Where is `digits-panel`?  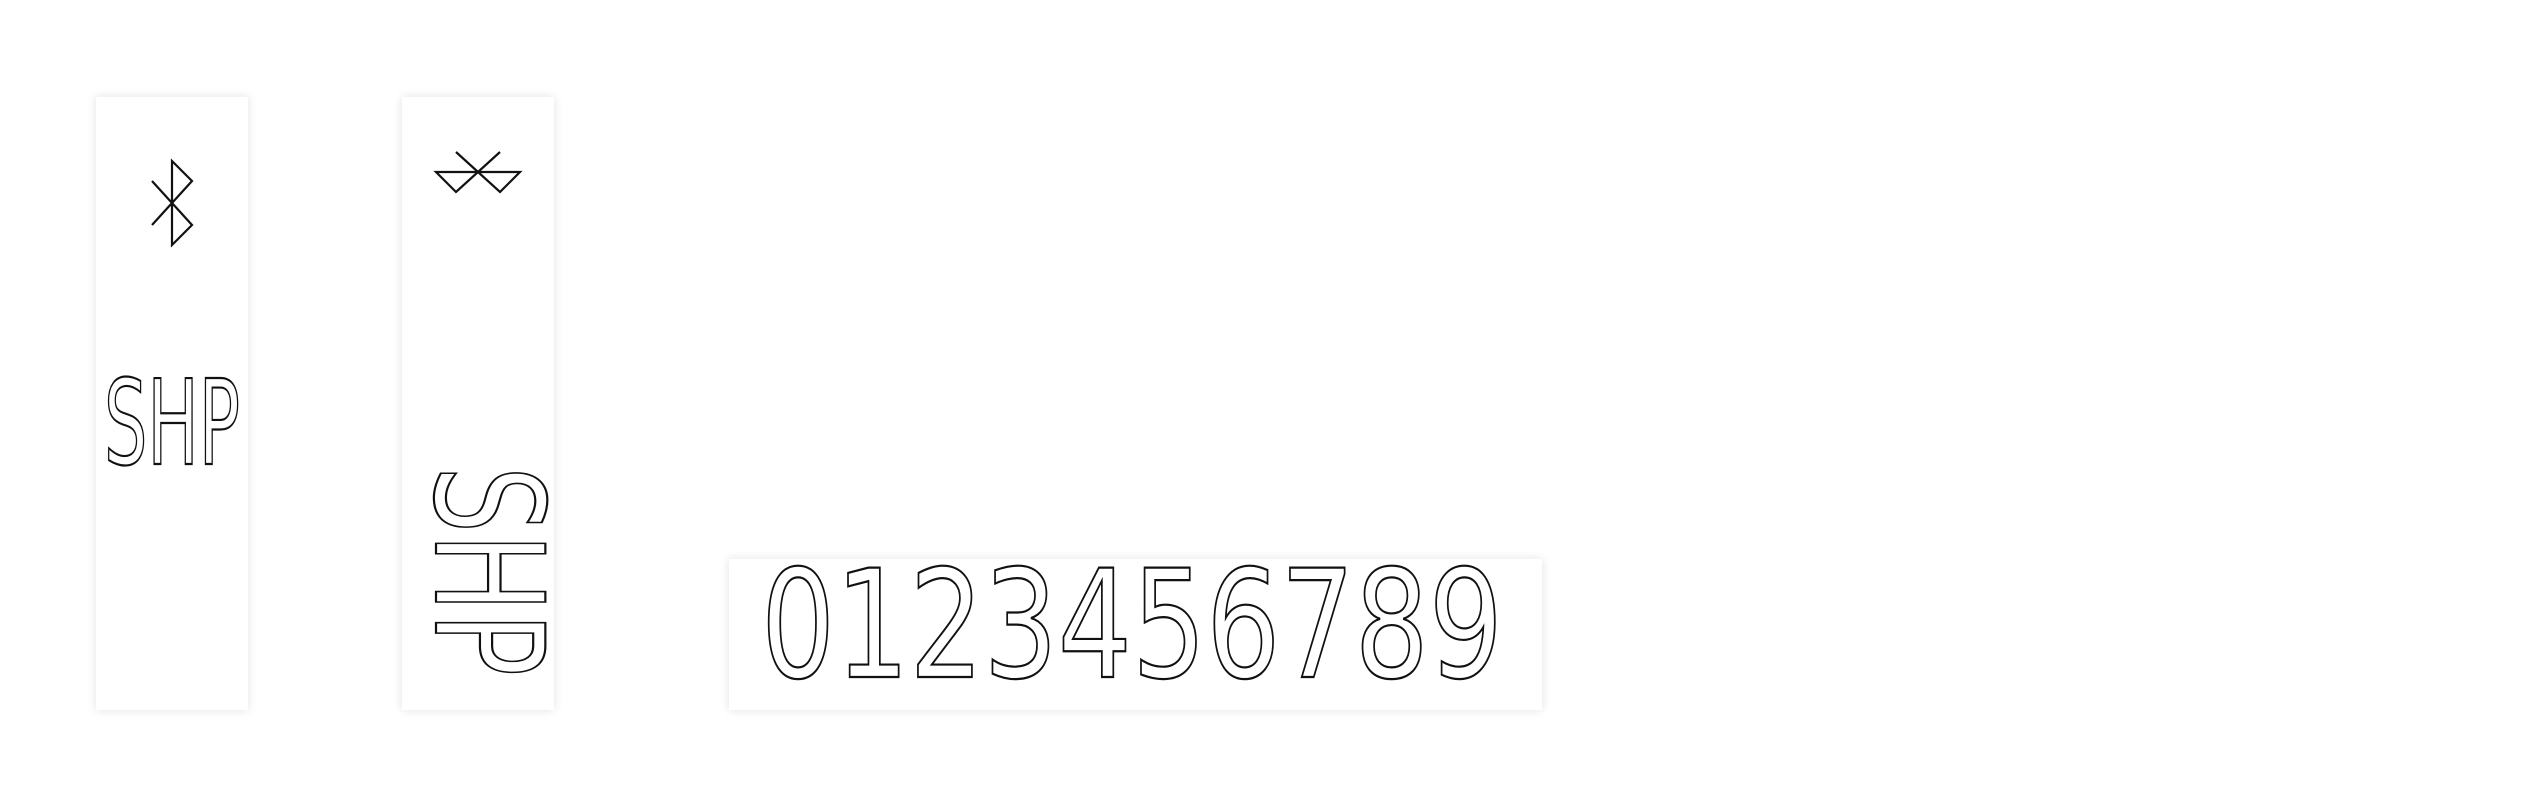 digits-panel is located at coordinates (1135, 634).